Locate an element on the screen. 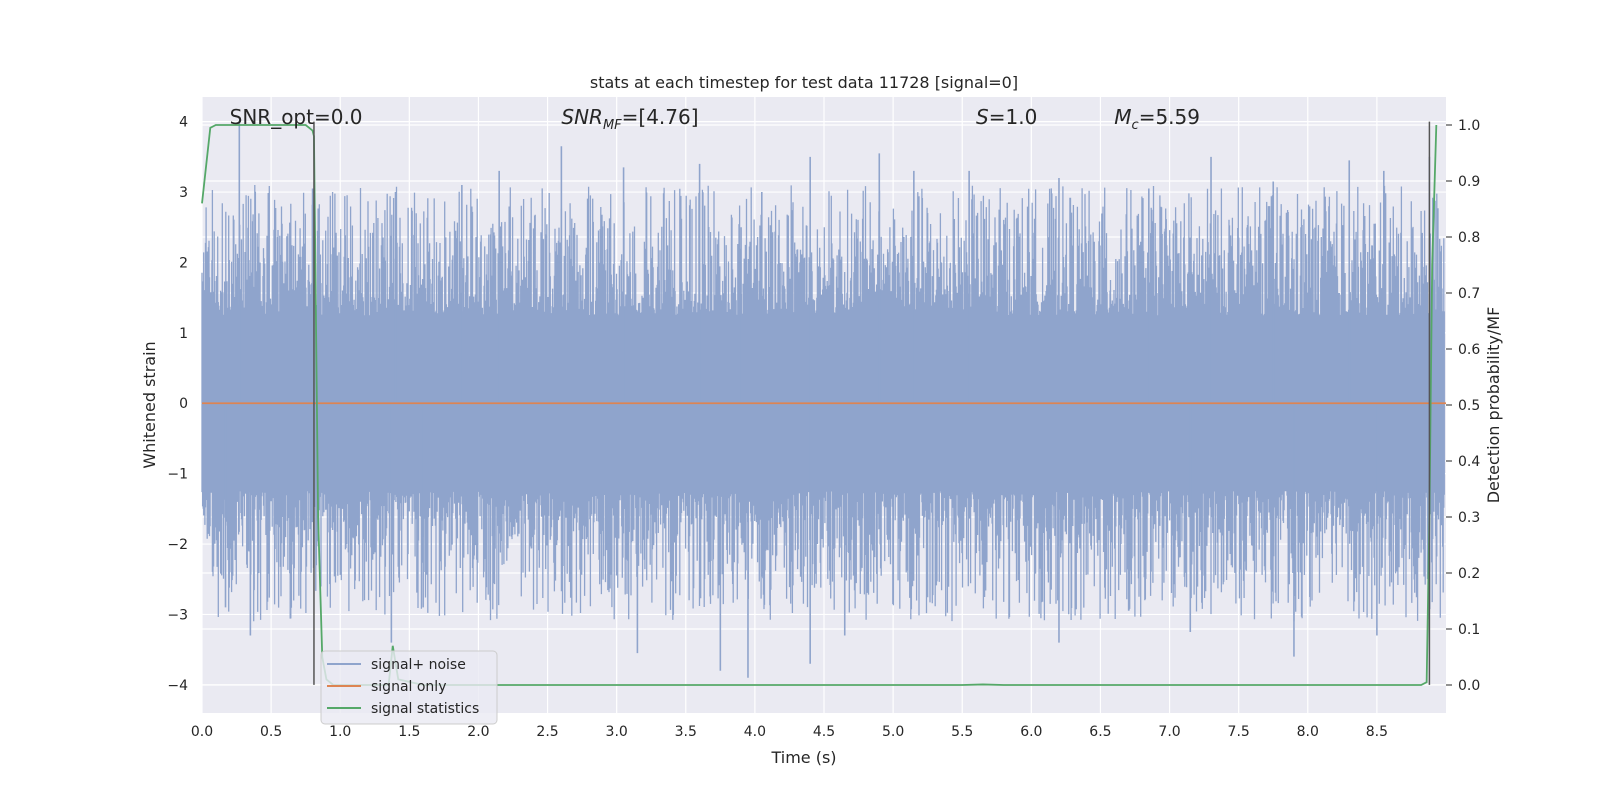 The image size is (1600, 800). y-tick-label: −2 is located at coordinates (177, 545).